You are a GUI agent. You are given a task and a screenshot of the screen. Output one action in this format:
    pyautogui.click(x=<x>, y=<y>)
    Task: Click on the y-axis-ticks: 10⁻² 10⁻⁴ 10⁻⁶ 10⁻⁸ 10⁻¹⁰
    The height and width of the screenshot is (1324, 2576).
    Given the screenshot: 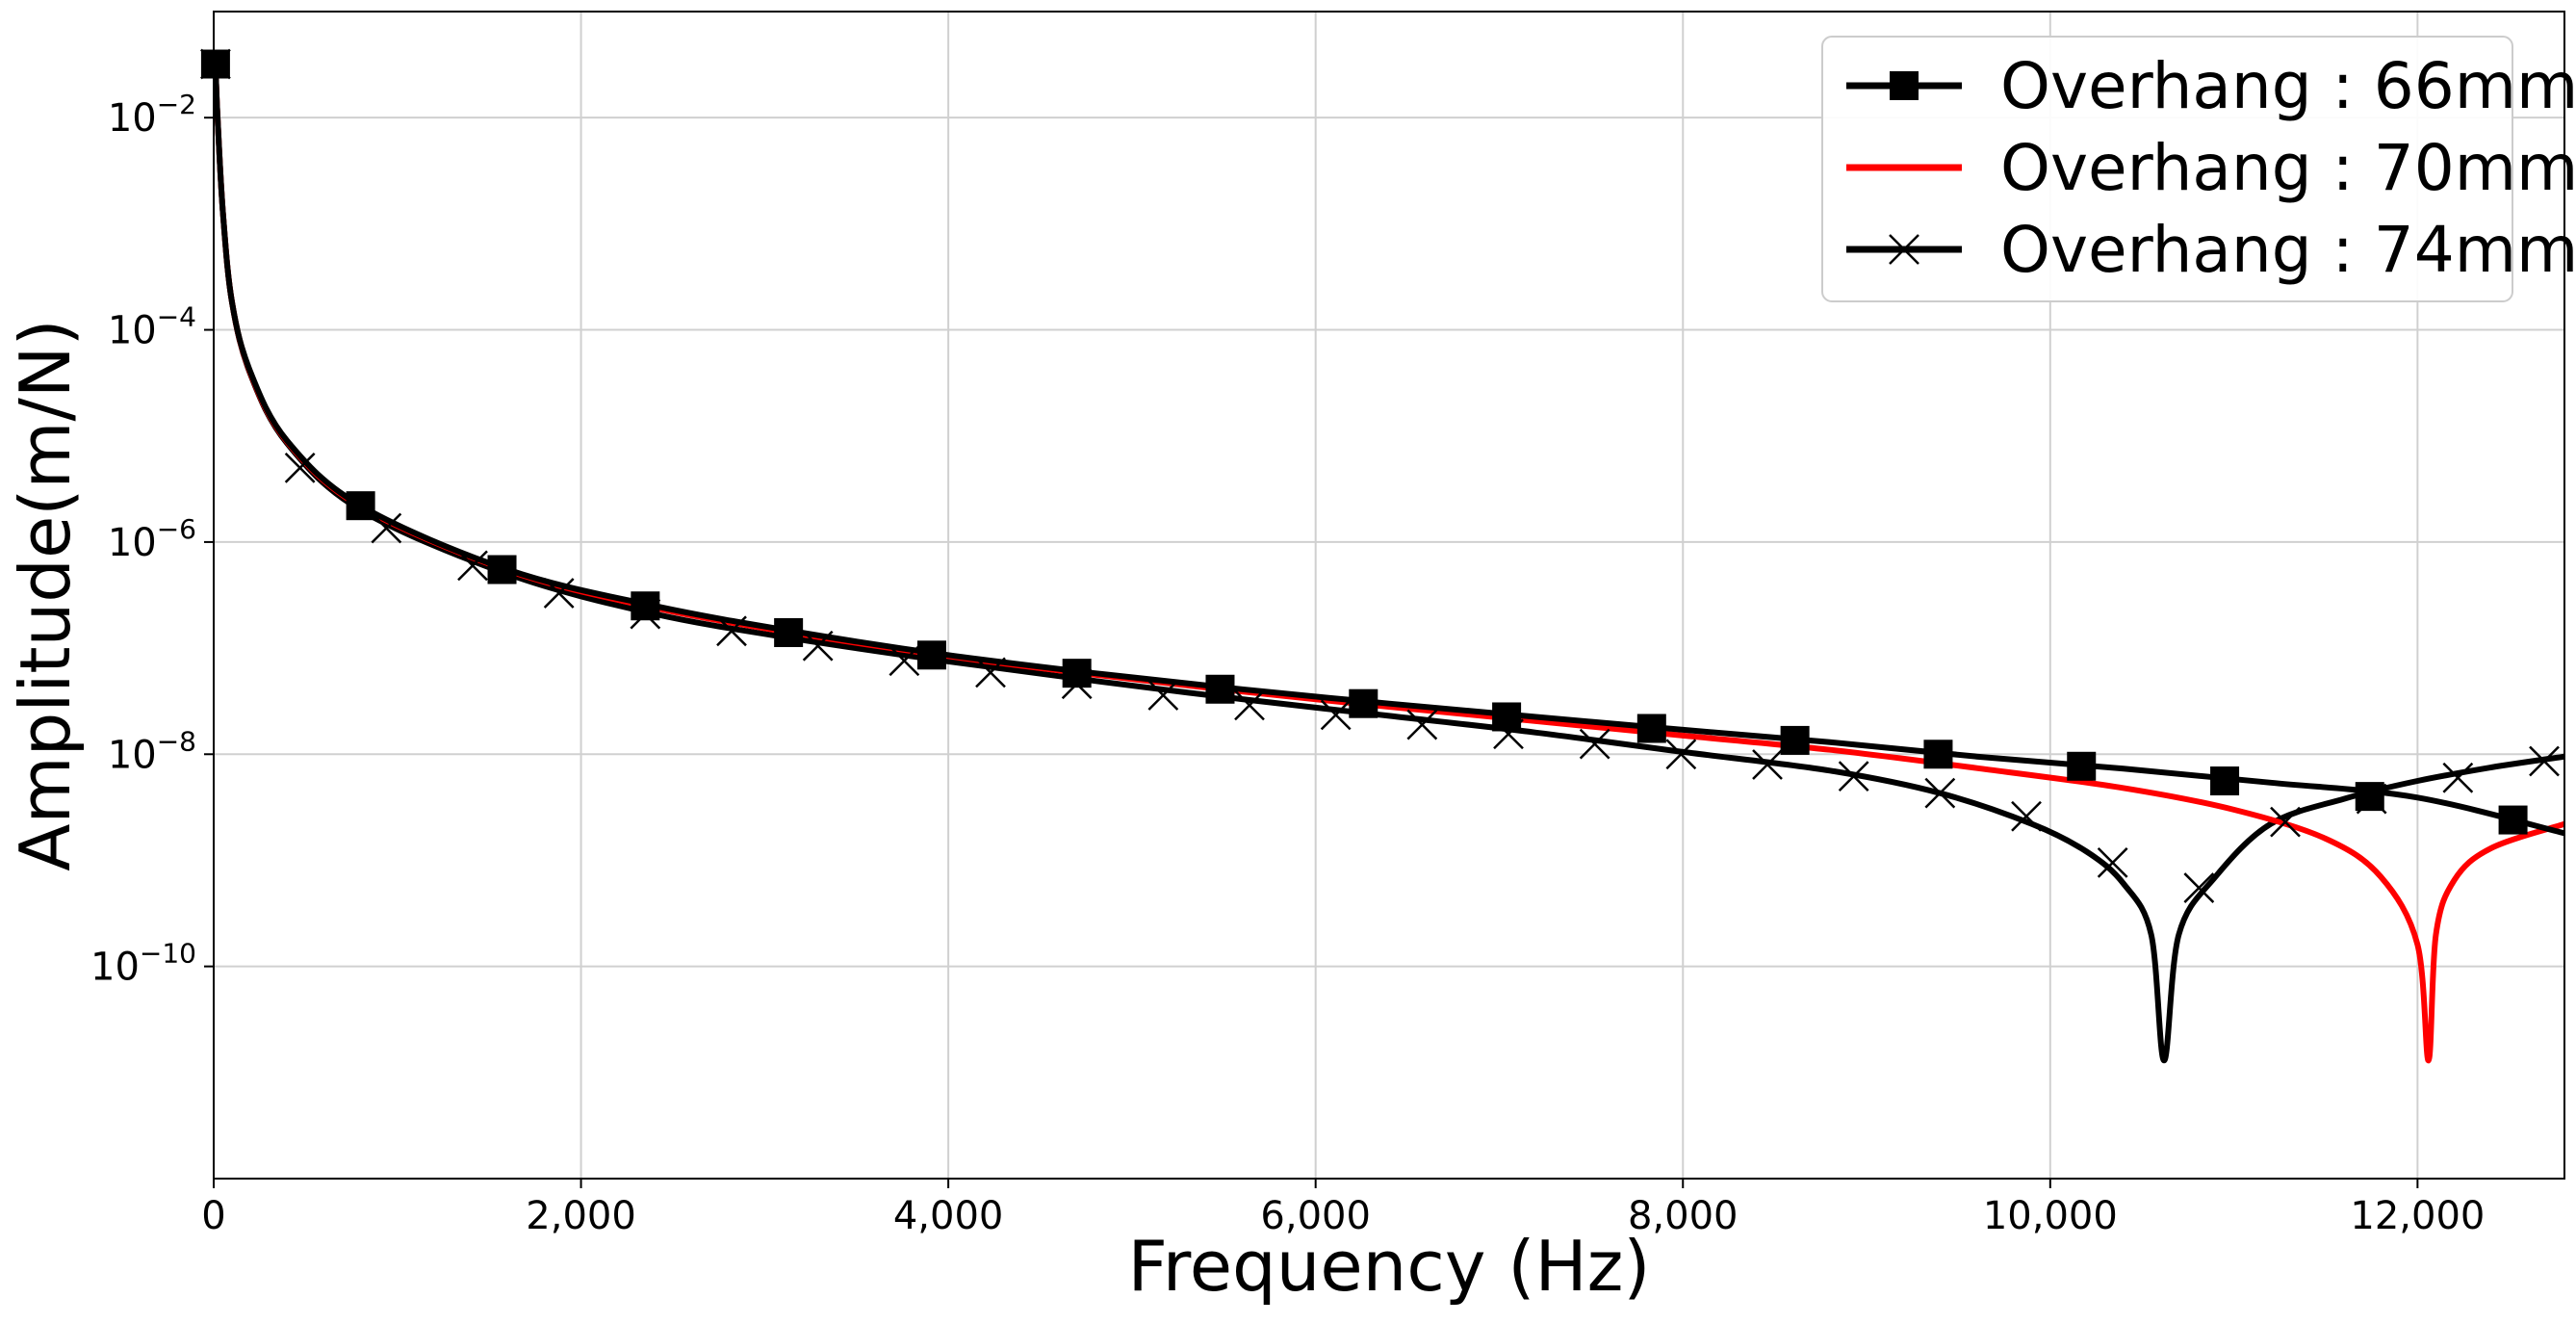 What is the action you would take?
    pyautogui.click(x=152, y=539)
    